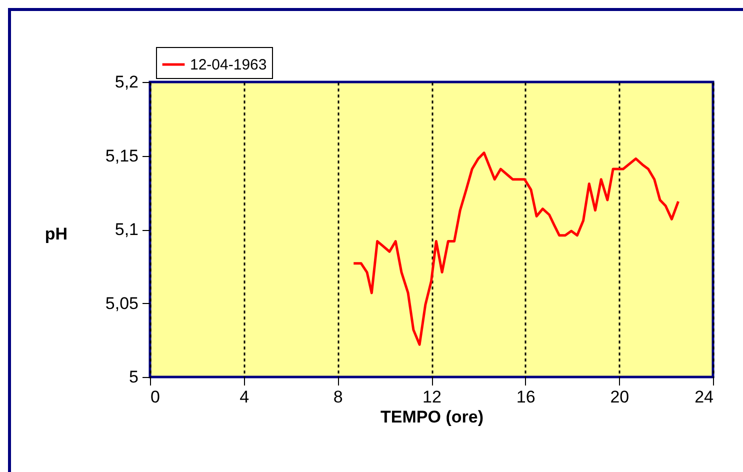  What do you see at coordinates (245, 397) in the screenshot?
I see `x-tick-label: 4` at bounding box center [245, 397].